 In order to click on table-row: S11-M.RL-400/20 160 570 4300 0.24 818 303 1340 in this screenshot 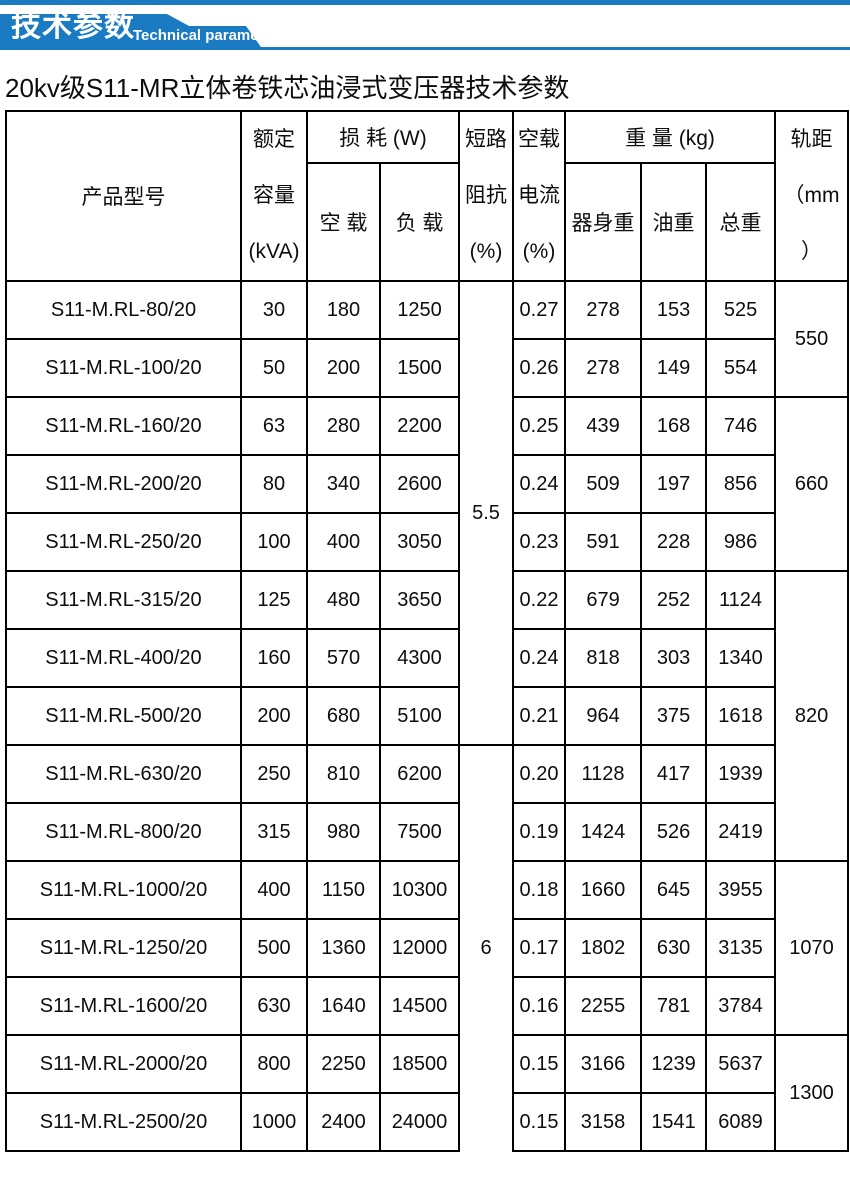, I will do `click(426, 658)`.